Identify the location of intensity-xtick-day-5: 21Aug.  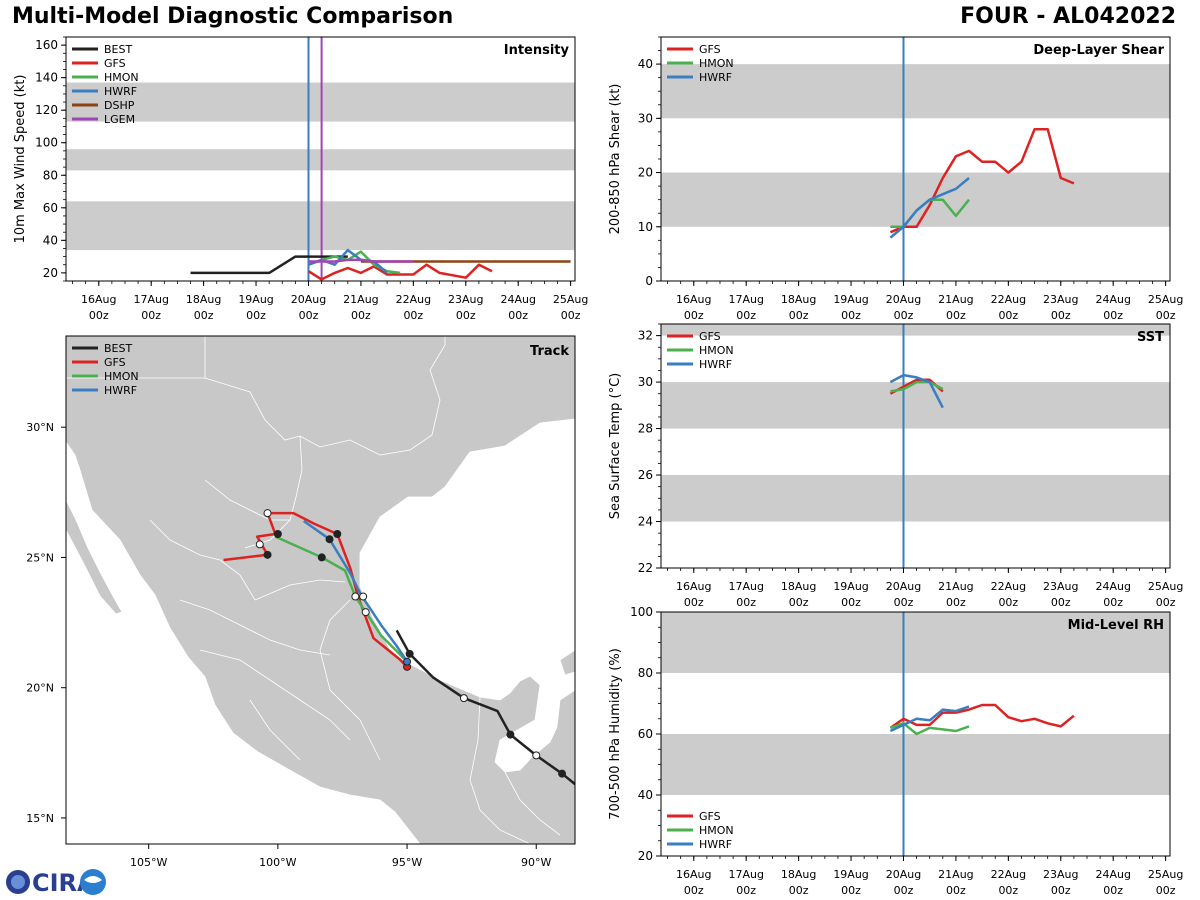
(360, 299).